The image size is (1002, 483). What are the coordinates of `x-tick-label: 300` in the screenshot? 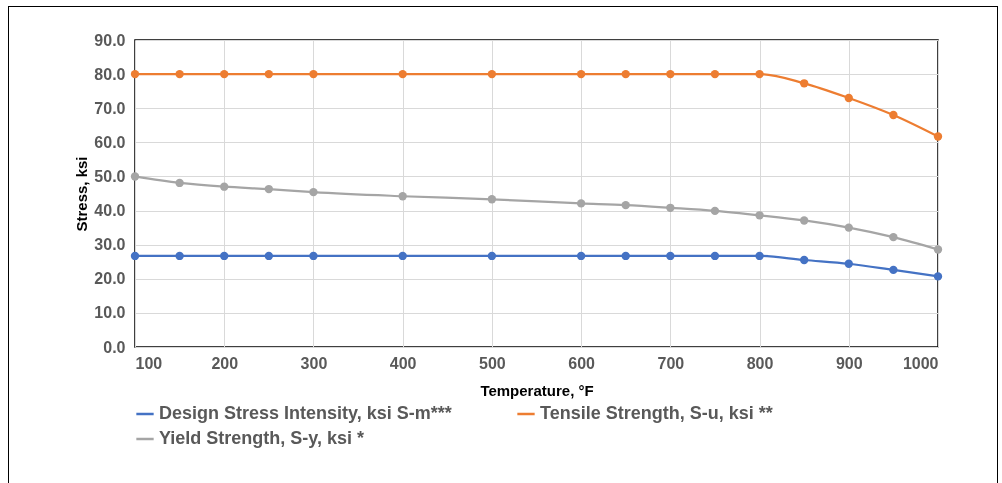 It's located at (314, 363).